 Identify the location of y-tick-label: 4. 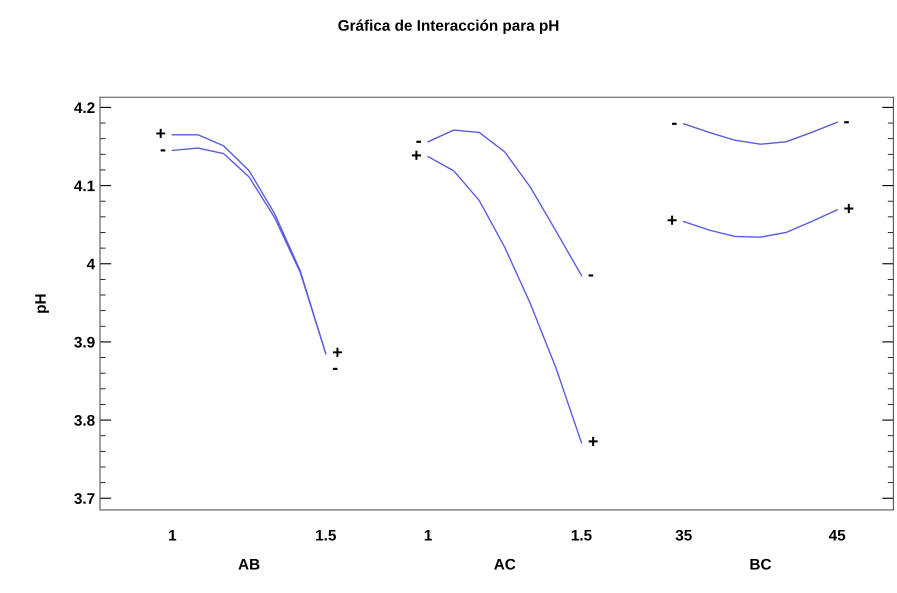
(91, 264).